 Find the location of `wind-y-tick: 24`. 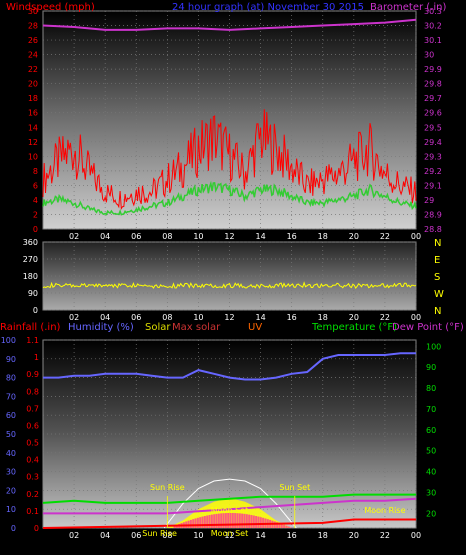

wind-y-tick: 24 is located at coordinates (33, 55).